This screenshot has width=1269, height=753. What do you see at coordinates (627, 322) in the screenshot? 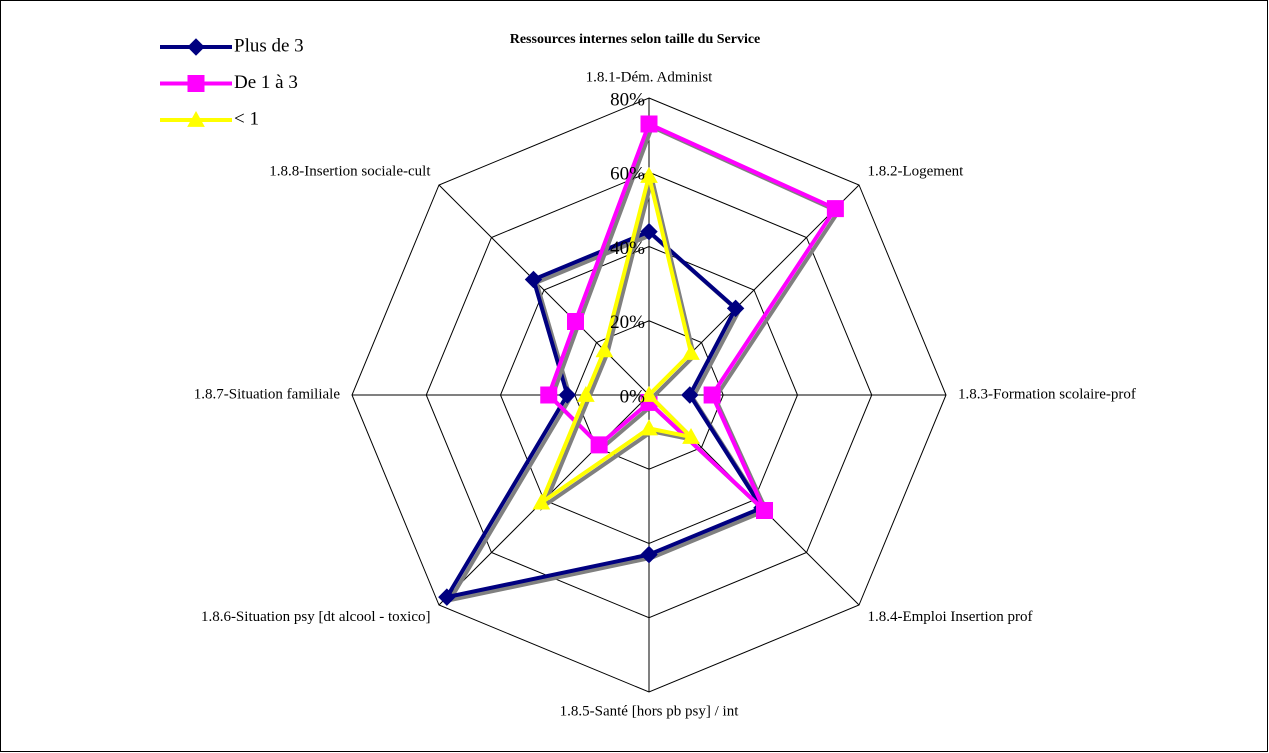
I see `tick-label: 20%` at bounding box center [627, 322].